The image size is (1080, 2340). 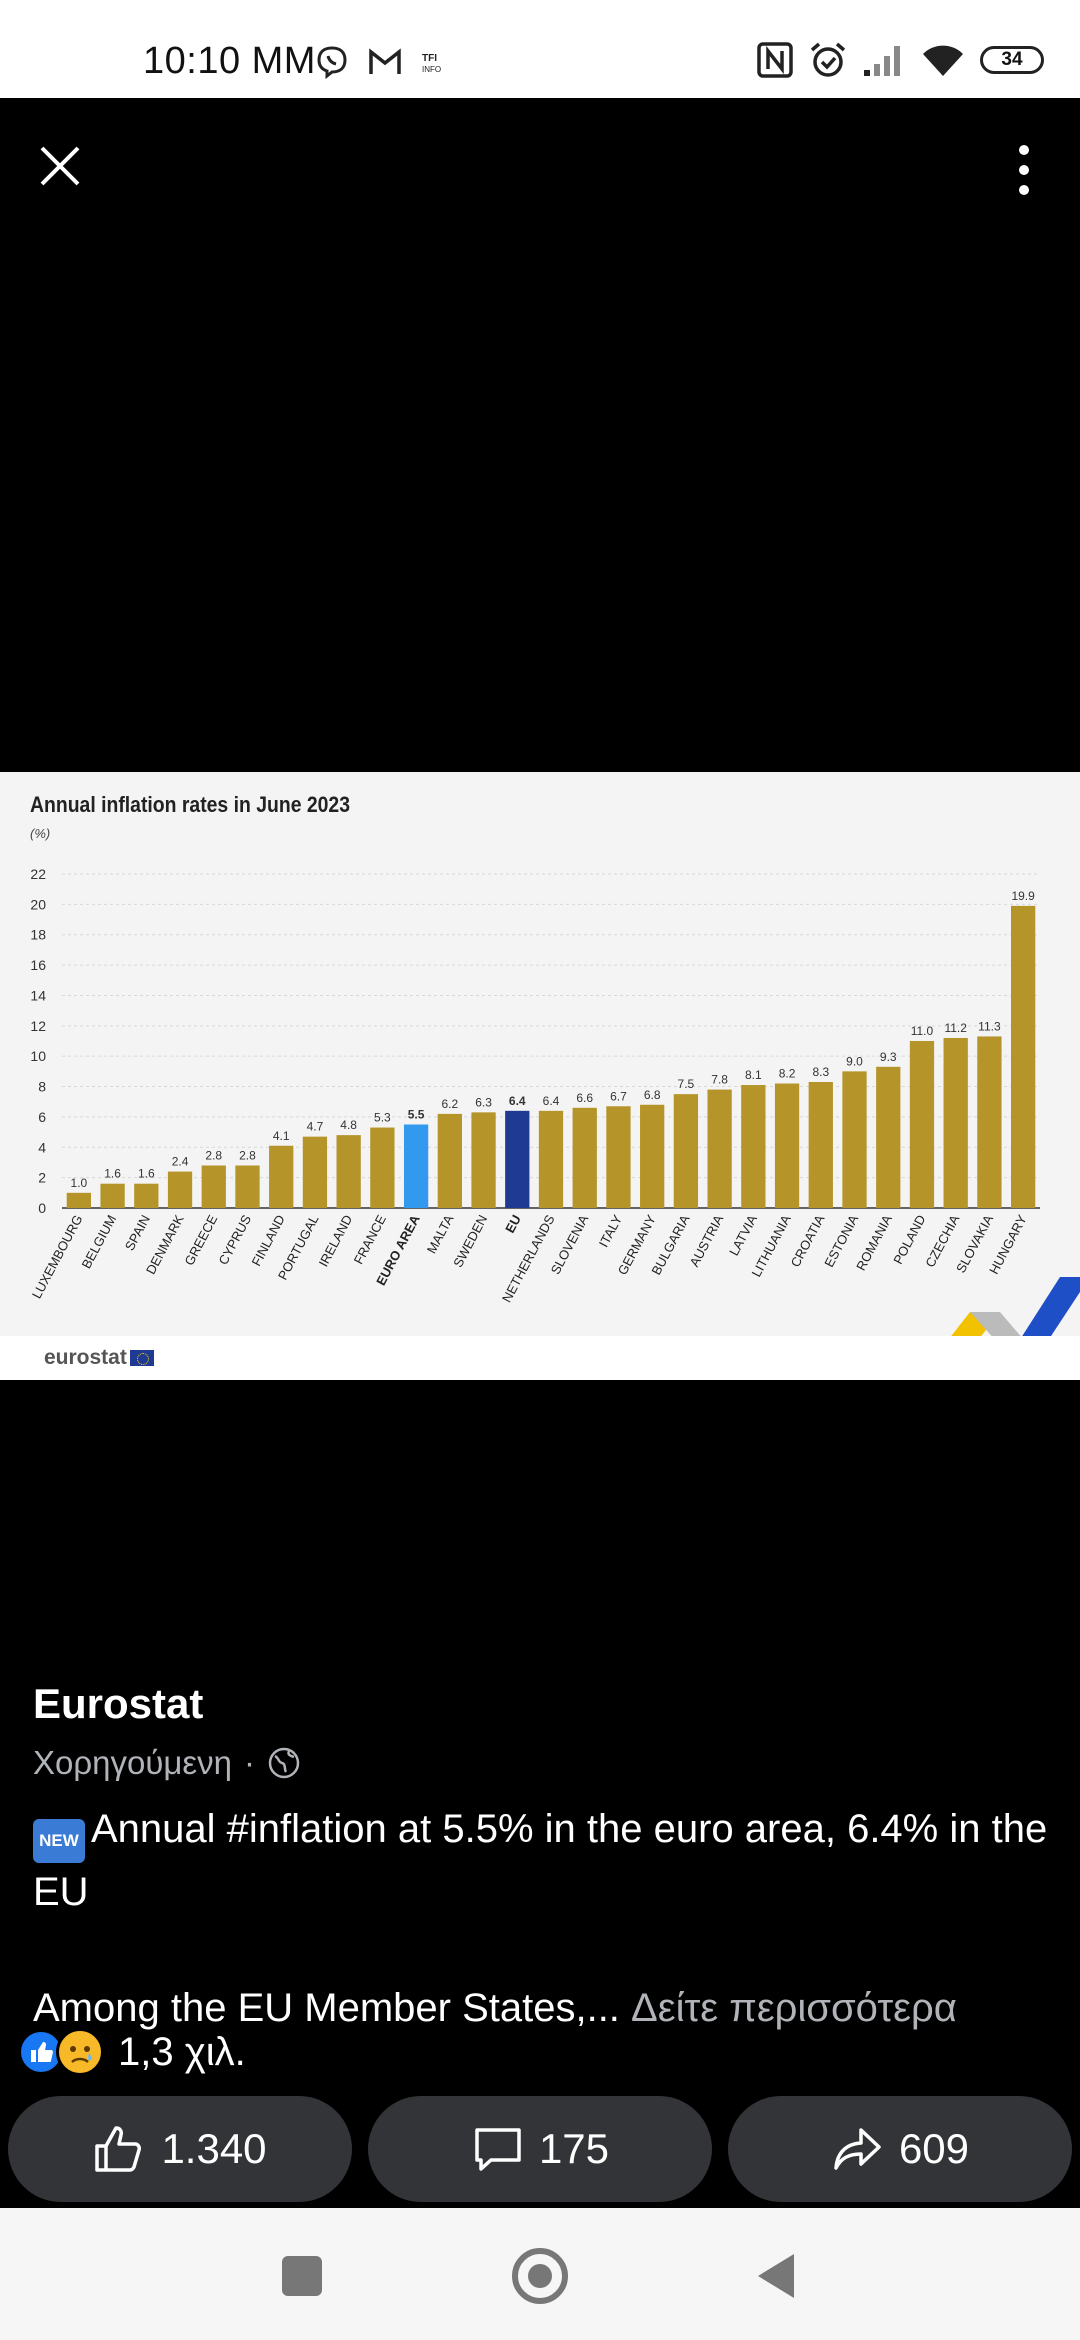 I want to click on svg-text: INFO, so click(x=431, y=69).